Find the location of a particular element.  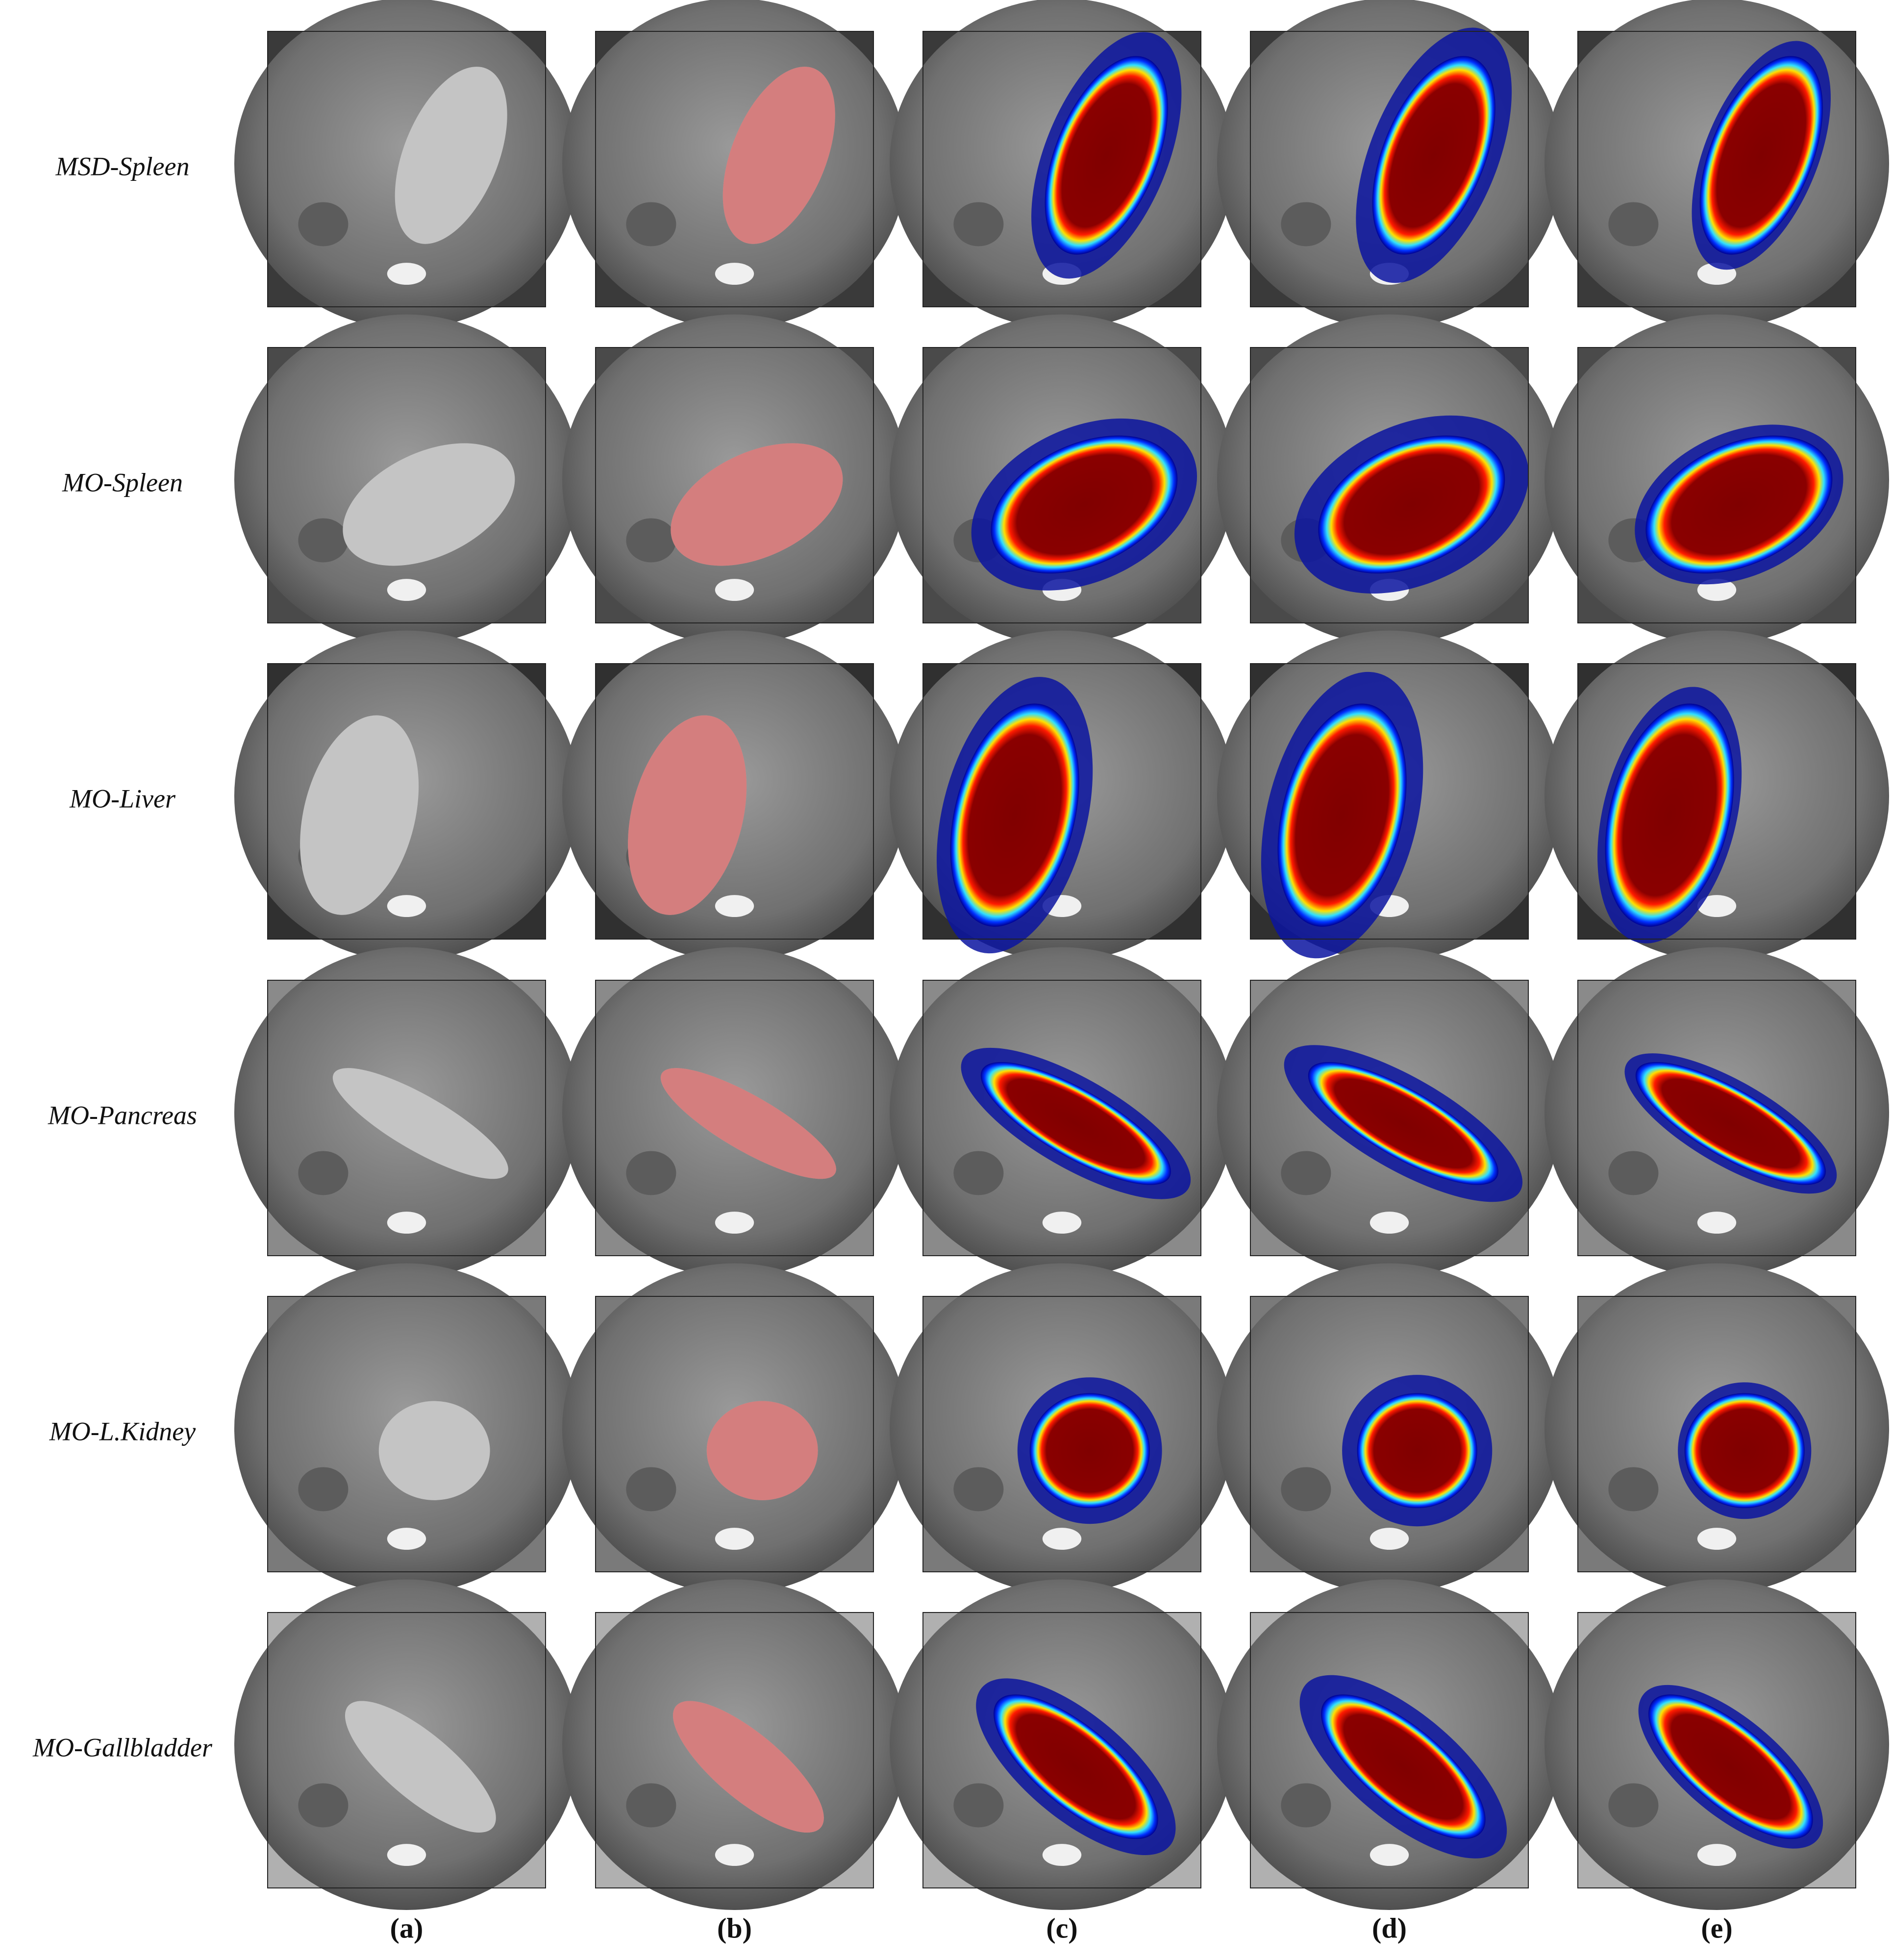

row-label: MO-Liver is located at coordinates (122, 798).